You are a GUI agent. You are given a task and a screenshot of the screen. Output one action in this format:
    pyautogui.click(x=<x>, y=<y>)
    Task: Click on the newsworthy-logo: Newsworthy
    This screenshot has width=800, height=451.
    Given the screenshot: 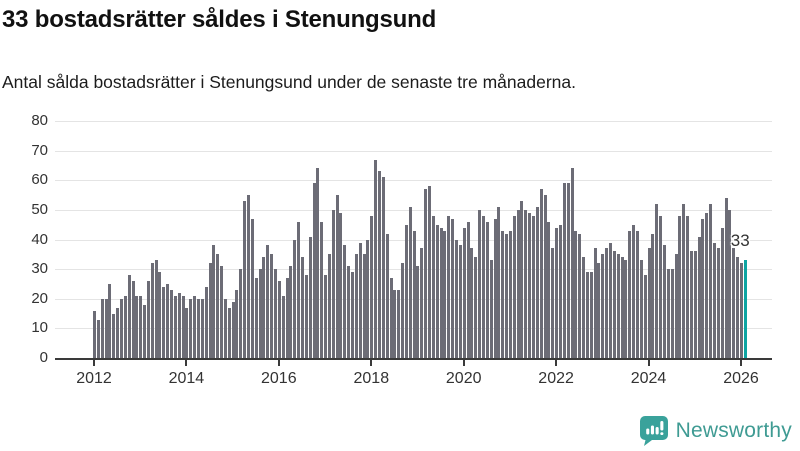 What is the action you would take?
    pyautogui.click(x=715, y=431)
    